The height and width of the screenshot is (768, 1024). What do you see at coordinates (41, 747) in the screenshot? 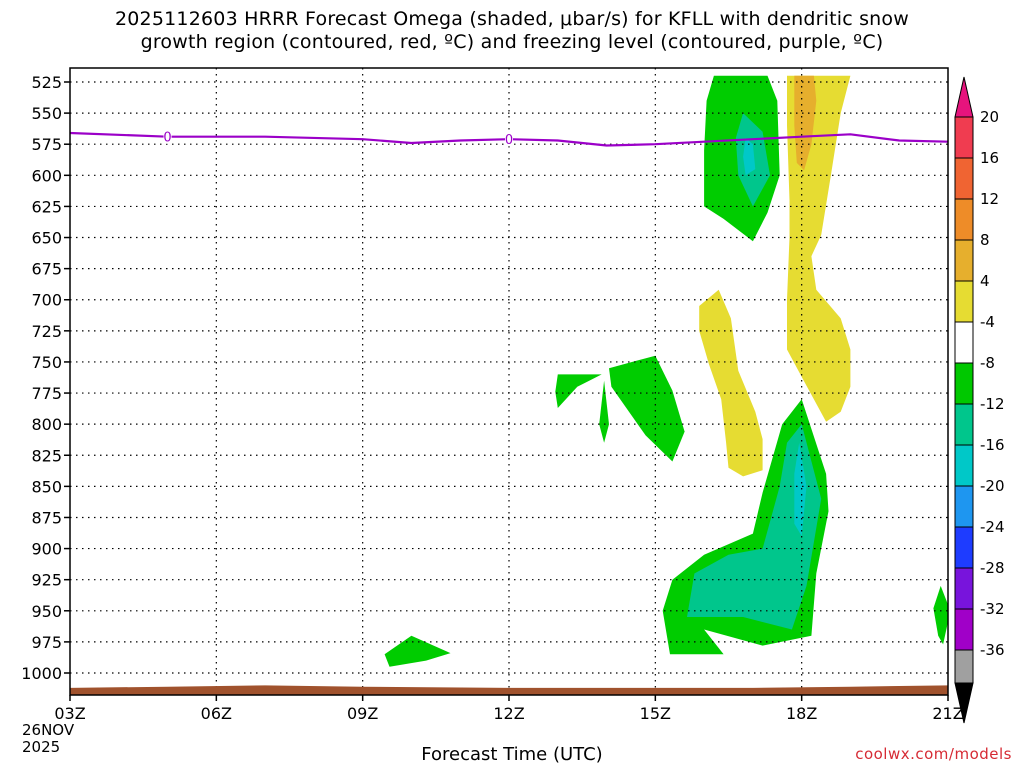
I see `date-line-2: 2025` at bounding box center [41, 747].